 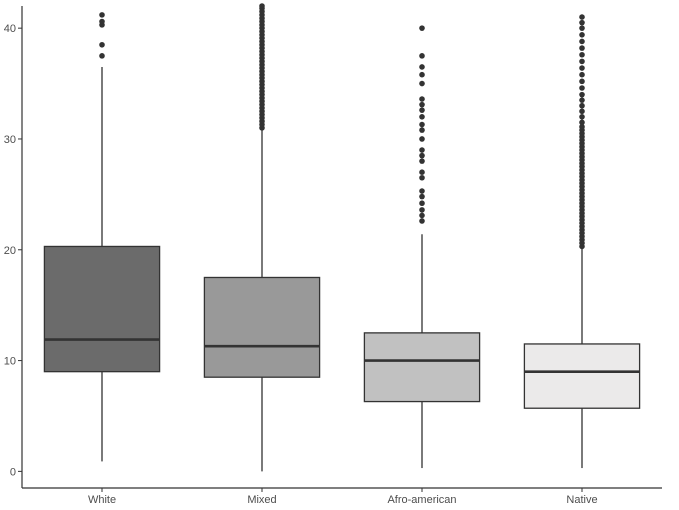 What do you see at coordinates (10, 362) in the screenshot?
I see `y-tick-label-10: 10` at bounding box center [10, 362].